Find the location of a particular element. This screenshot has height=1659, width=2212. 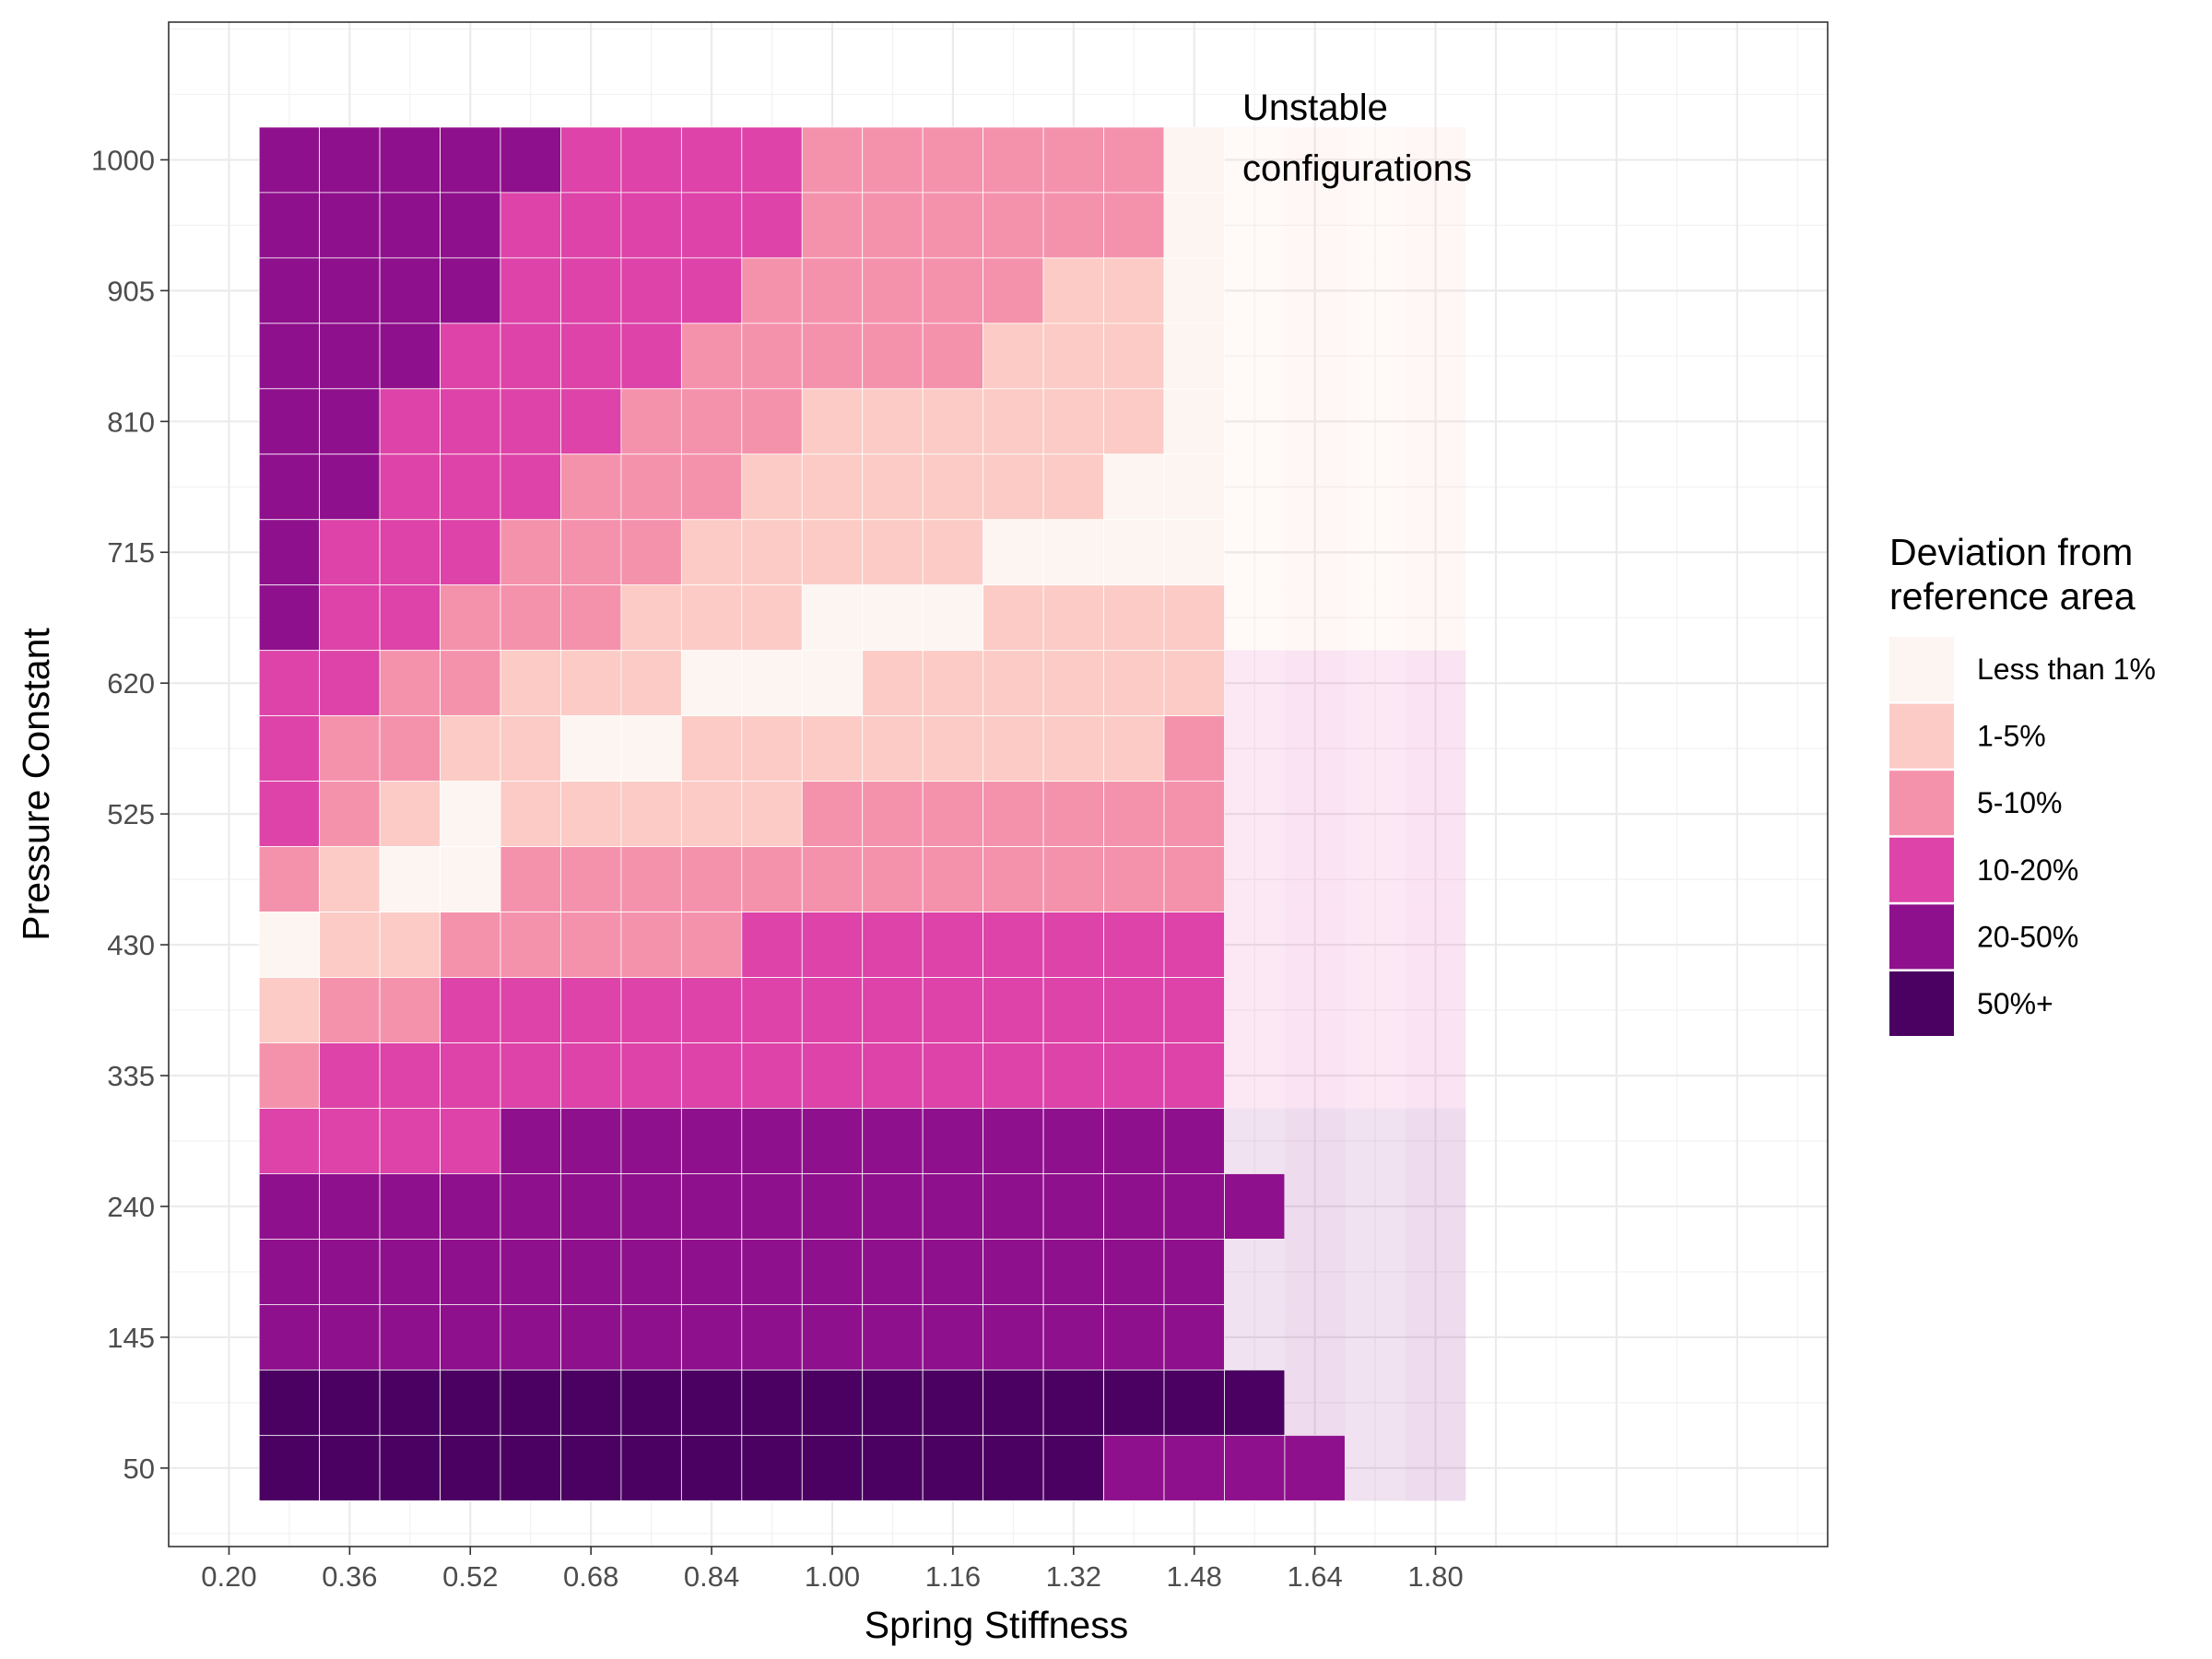

legend-key-label: 1-5% is located at coordinates (2011, 736).